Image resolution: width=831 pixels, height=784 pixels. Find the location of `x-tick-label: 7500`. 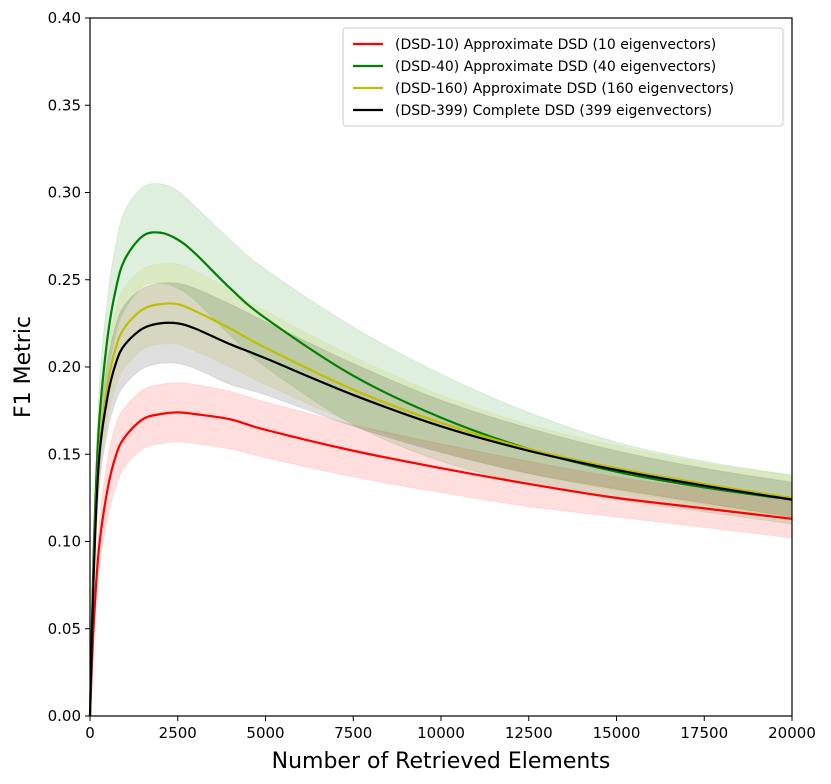

x-tick-label: 7500 is located at coordinates (353, 733).